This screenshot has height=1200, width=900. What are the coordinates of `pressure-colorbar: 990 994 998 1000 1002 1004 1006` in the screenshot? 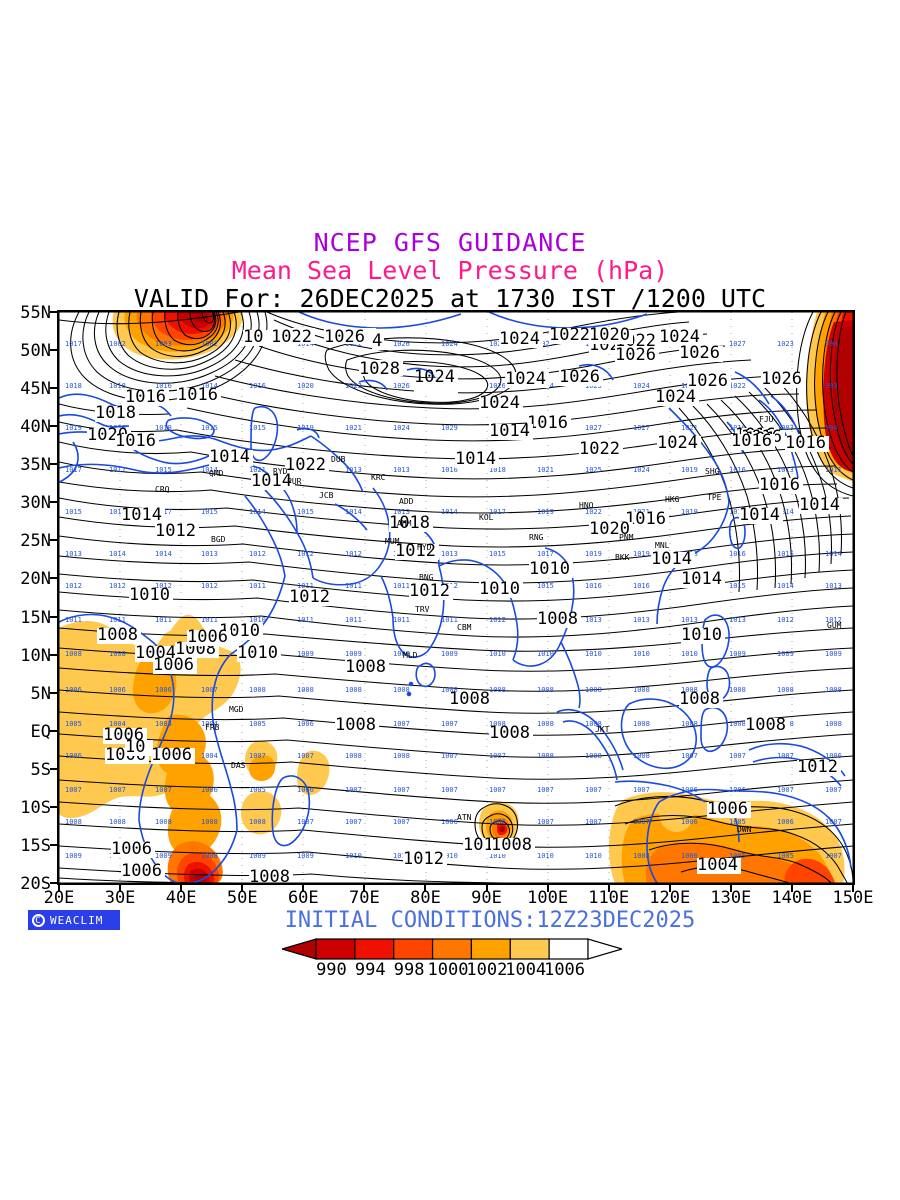 It's located at (452, 962).